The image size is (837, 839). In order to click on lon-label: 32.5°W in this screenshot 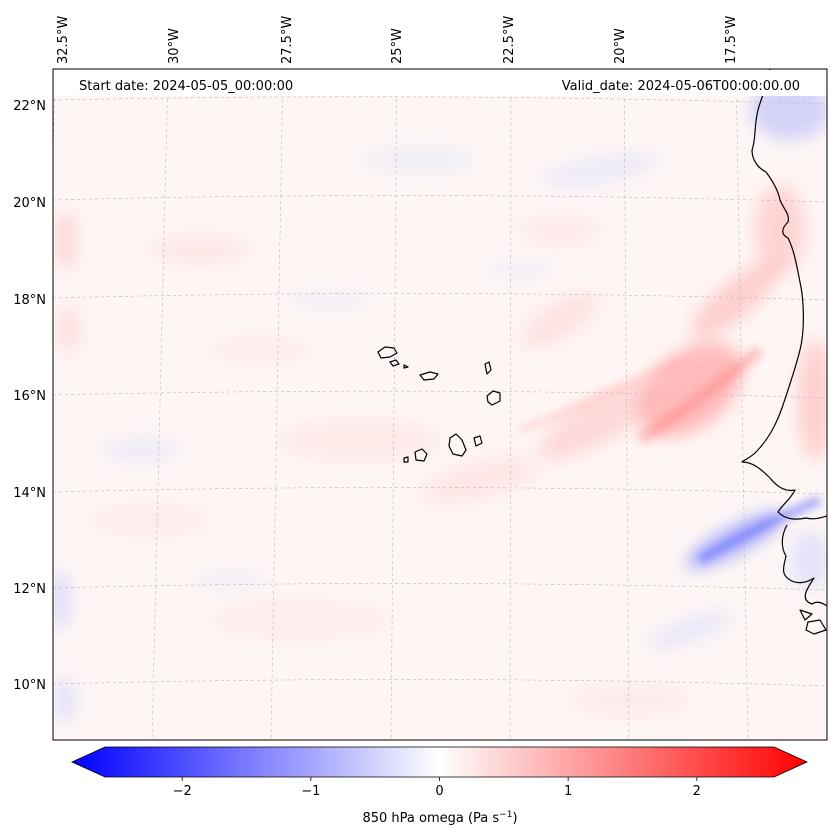, I will do `click(63, 40)`.